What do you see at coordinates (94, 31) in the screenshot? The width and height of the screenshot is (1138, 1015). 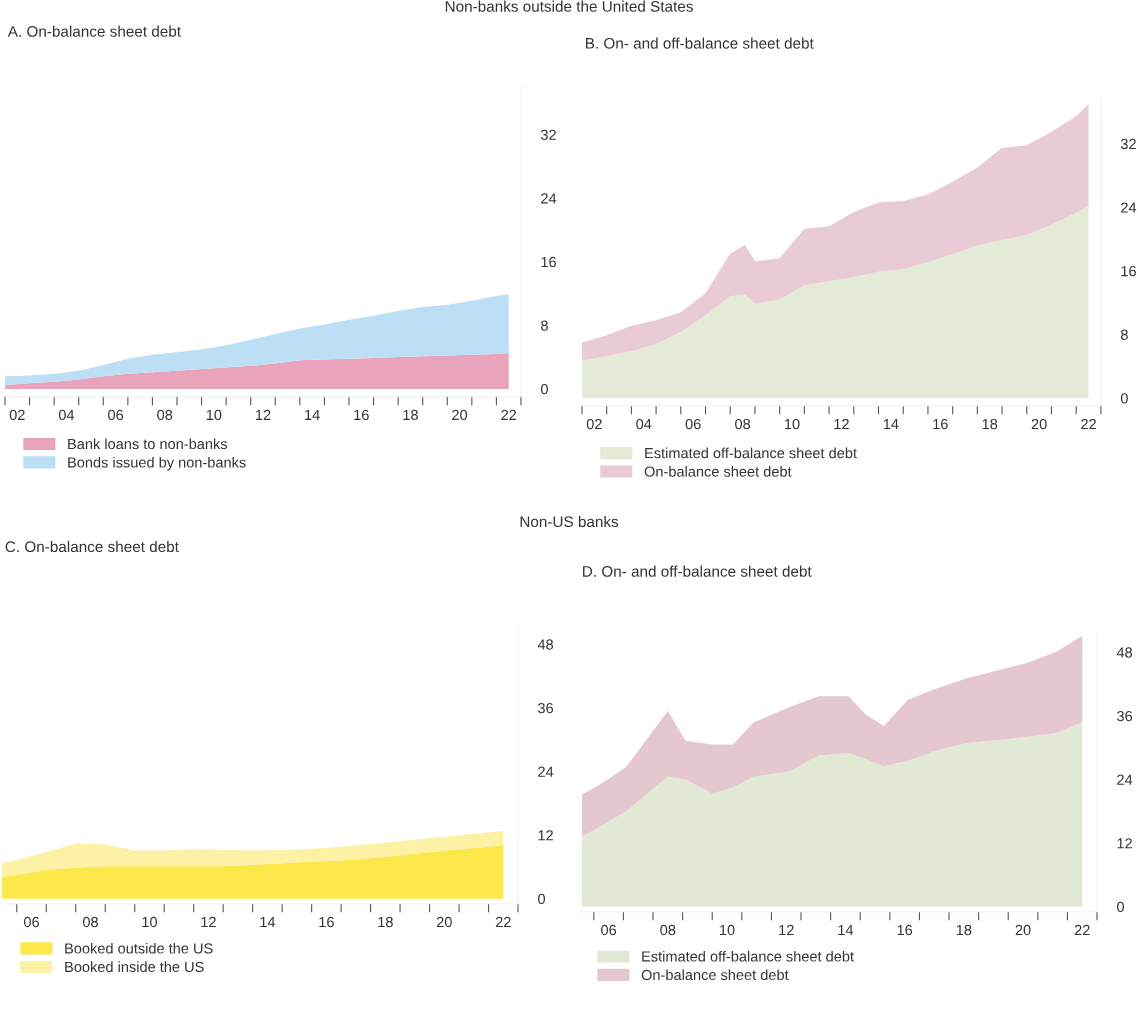 I see `chart-title: A. On-balance sheet debt` at bounding box center [94, 31].